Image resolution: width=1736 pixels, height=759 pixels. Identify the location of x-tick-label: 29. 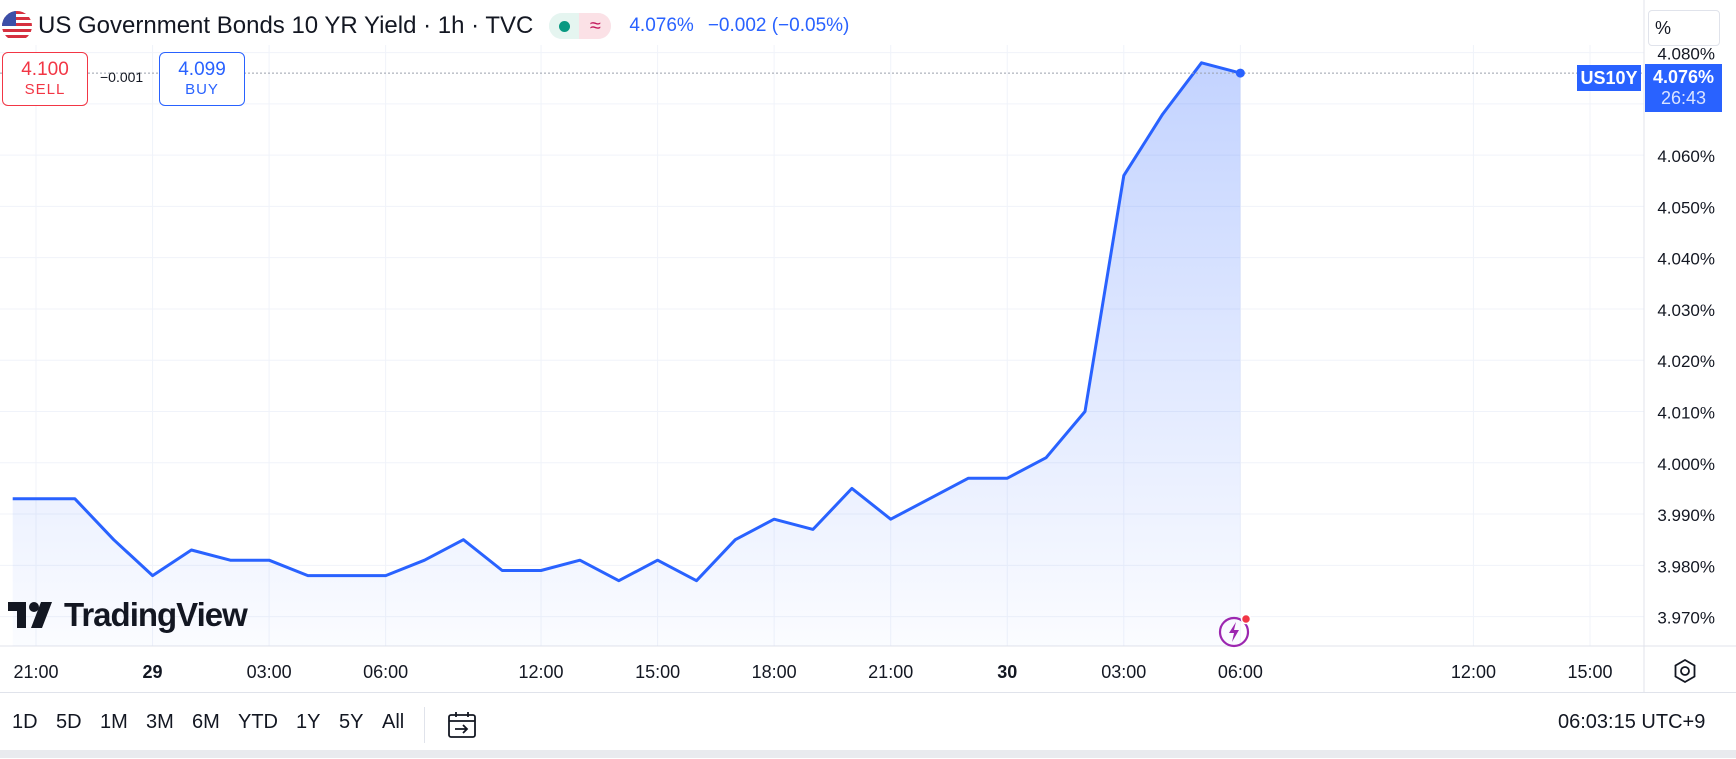
(153, 672).